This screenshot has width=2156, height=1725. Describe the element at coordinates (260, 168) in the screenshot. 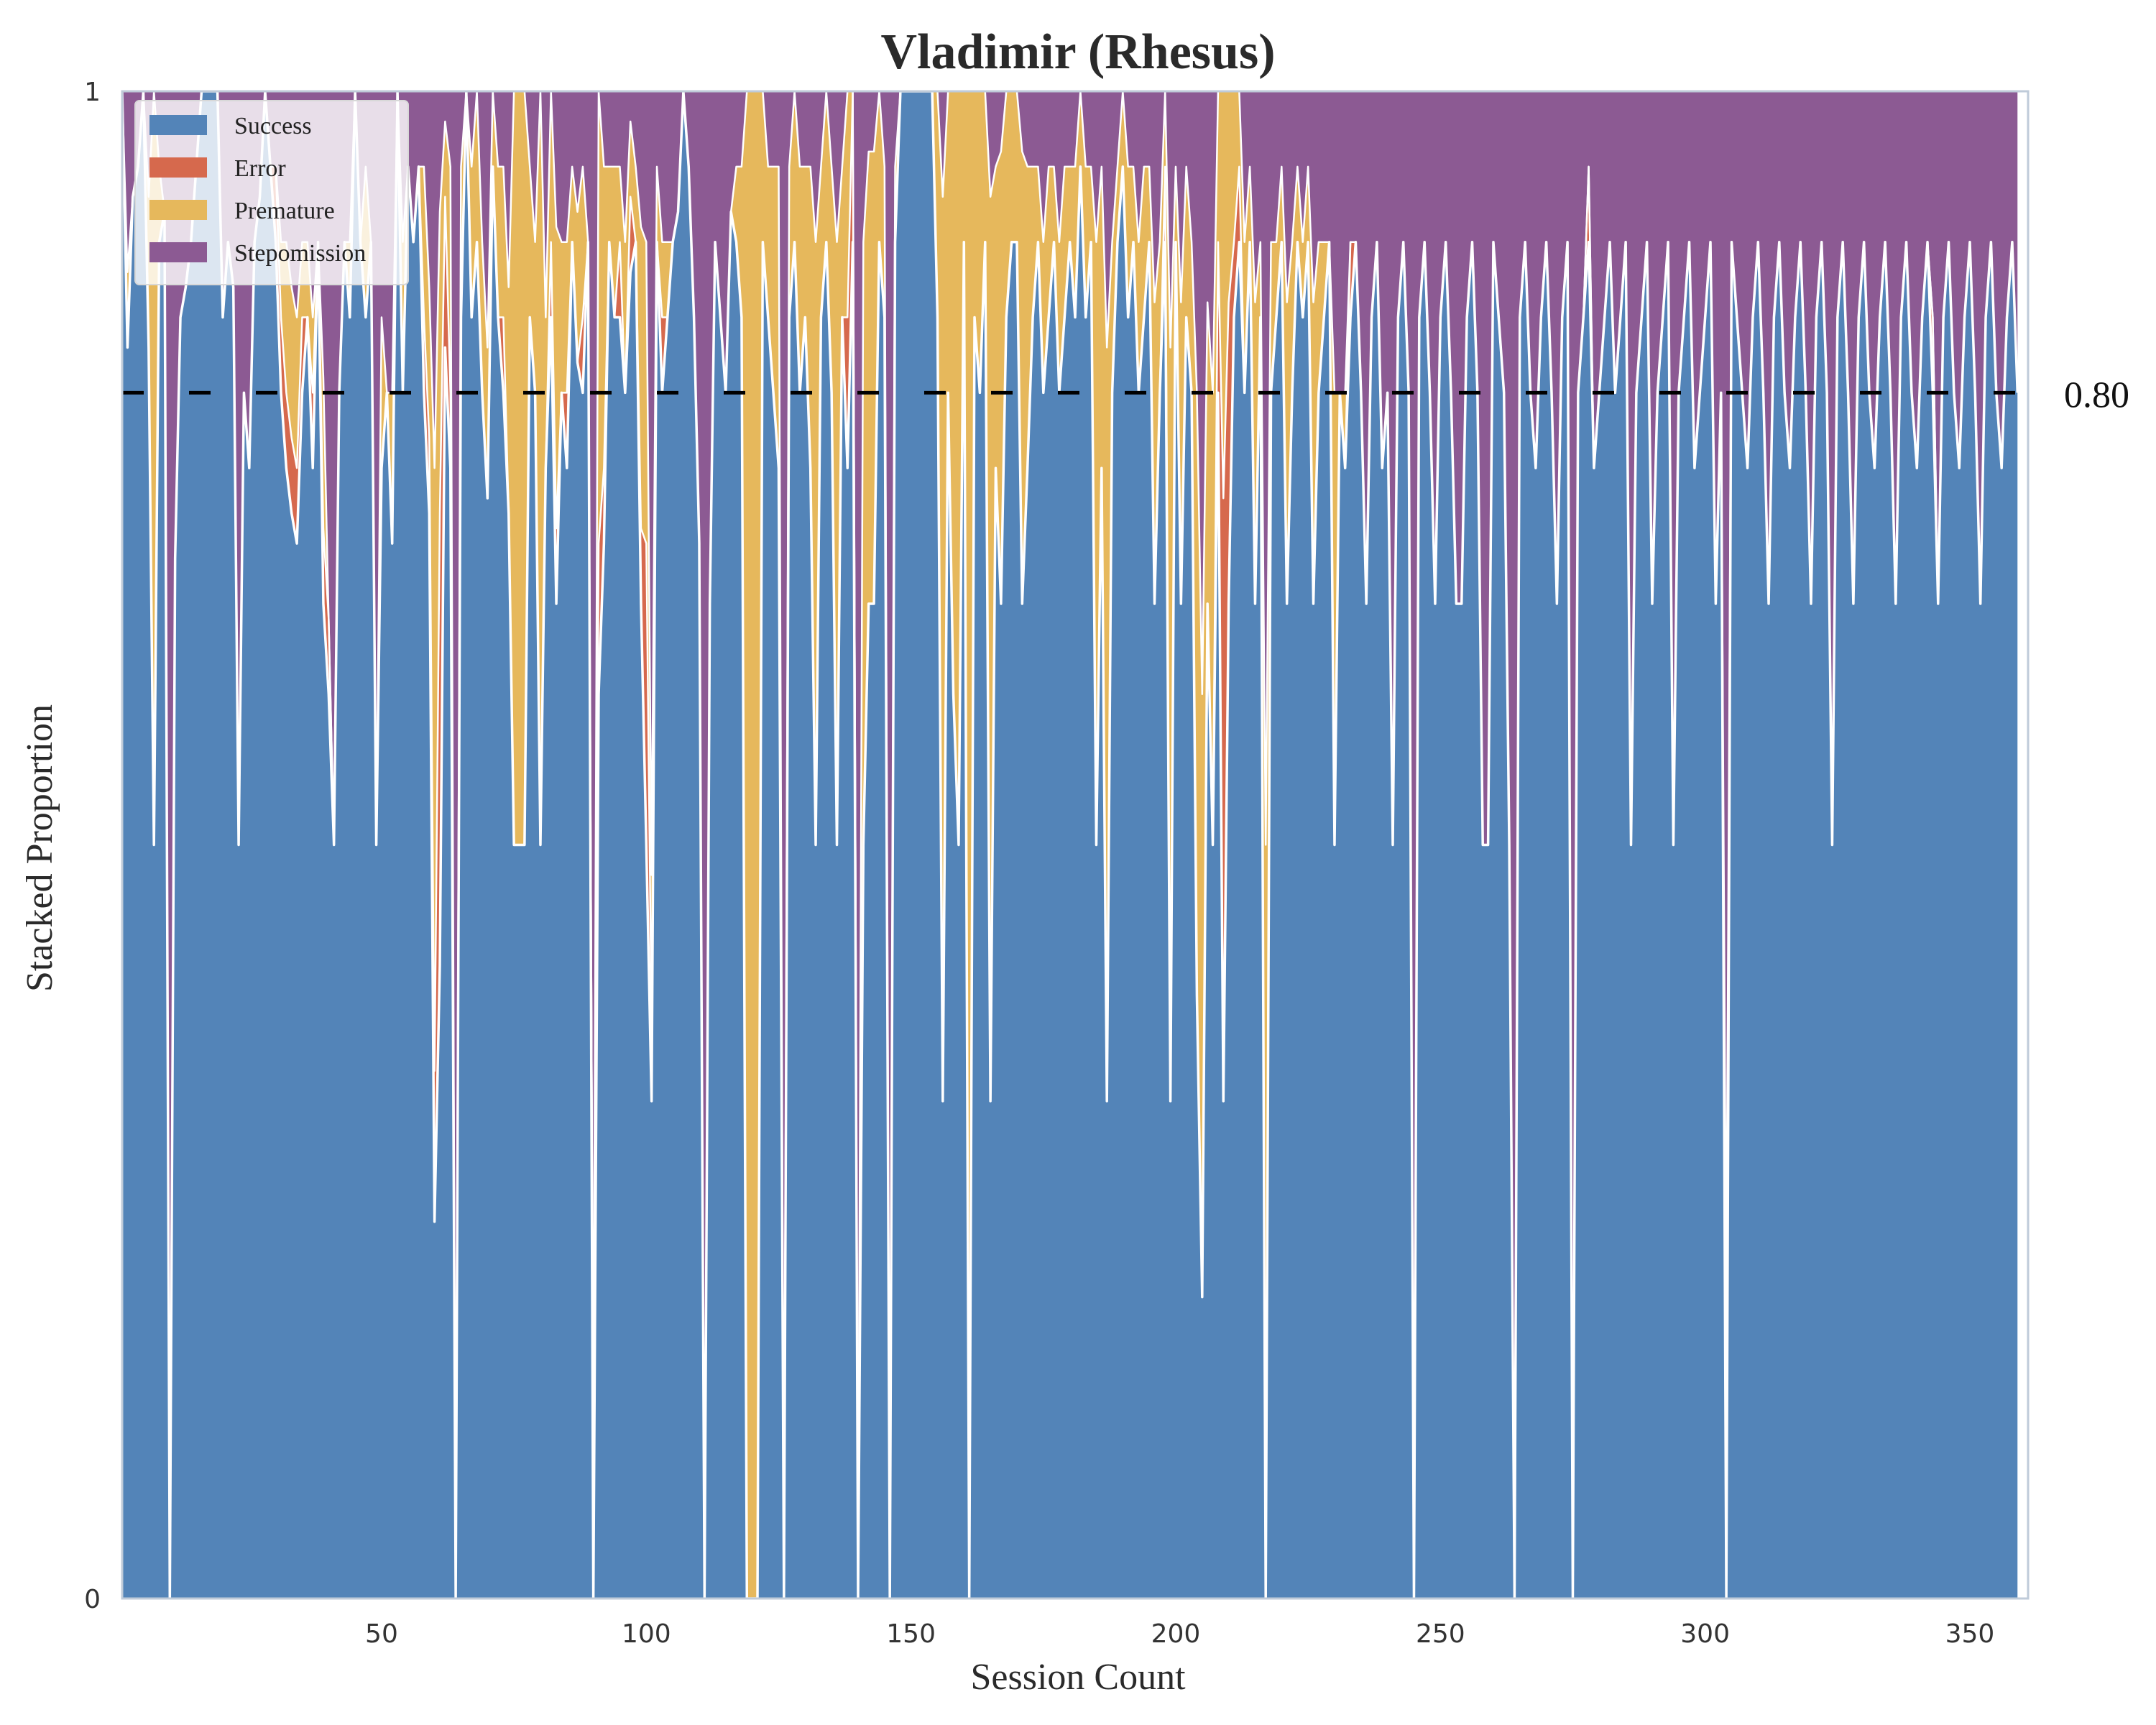

I see `legend-label-error: Error` at that location.